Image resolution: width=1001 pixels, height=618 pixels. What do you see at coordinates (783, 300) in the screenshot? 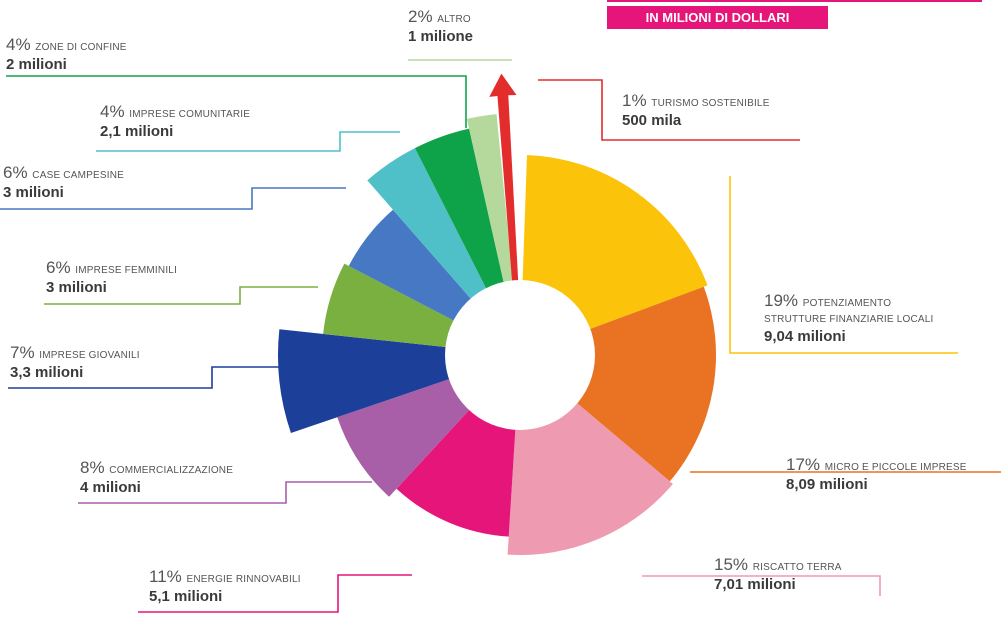
I see `label-percent: 19%` at bounding box center [783, 300].